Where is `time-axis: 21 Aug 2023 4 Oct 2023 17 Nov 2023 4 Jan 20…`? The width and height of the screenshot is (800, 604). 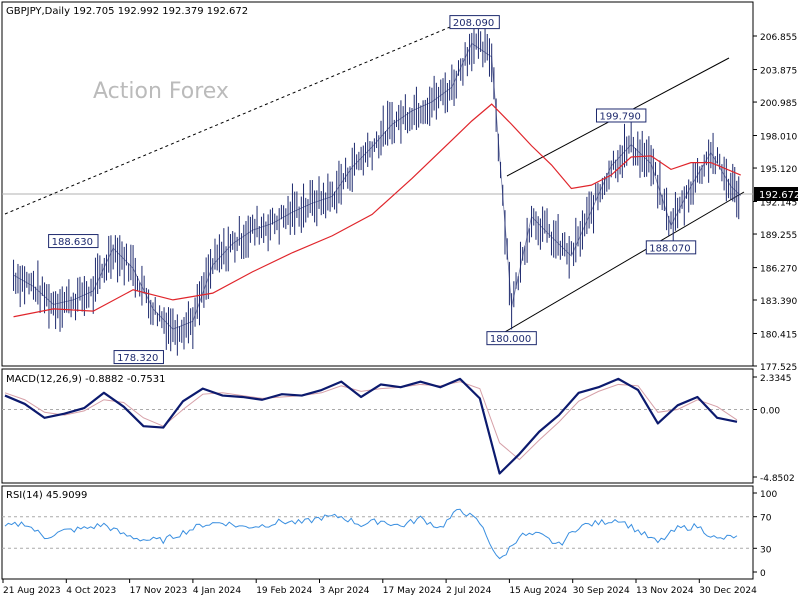
time-axis: 21 Aug 2023 4 Oct 2023 17 Nov 2023 4 Jan 20… is located at coordinates (379, 587).